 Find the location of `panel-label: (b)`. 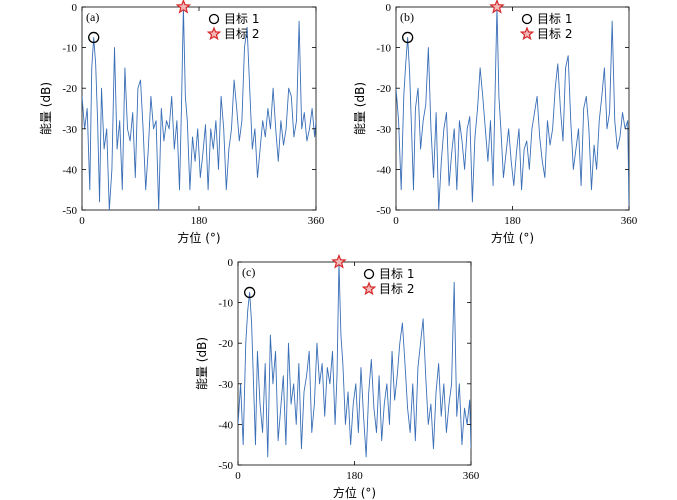

panel-label: (b) is located at coordinates (407, 17).